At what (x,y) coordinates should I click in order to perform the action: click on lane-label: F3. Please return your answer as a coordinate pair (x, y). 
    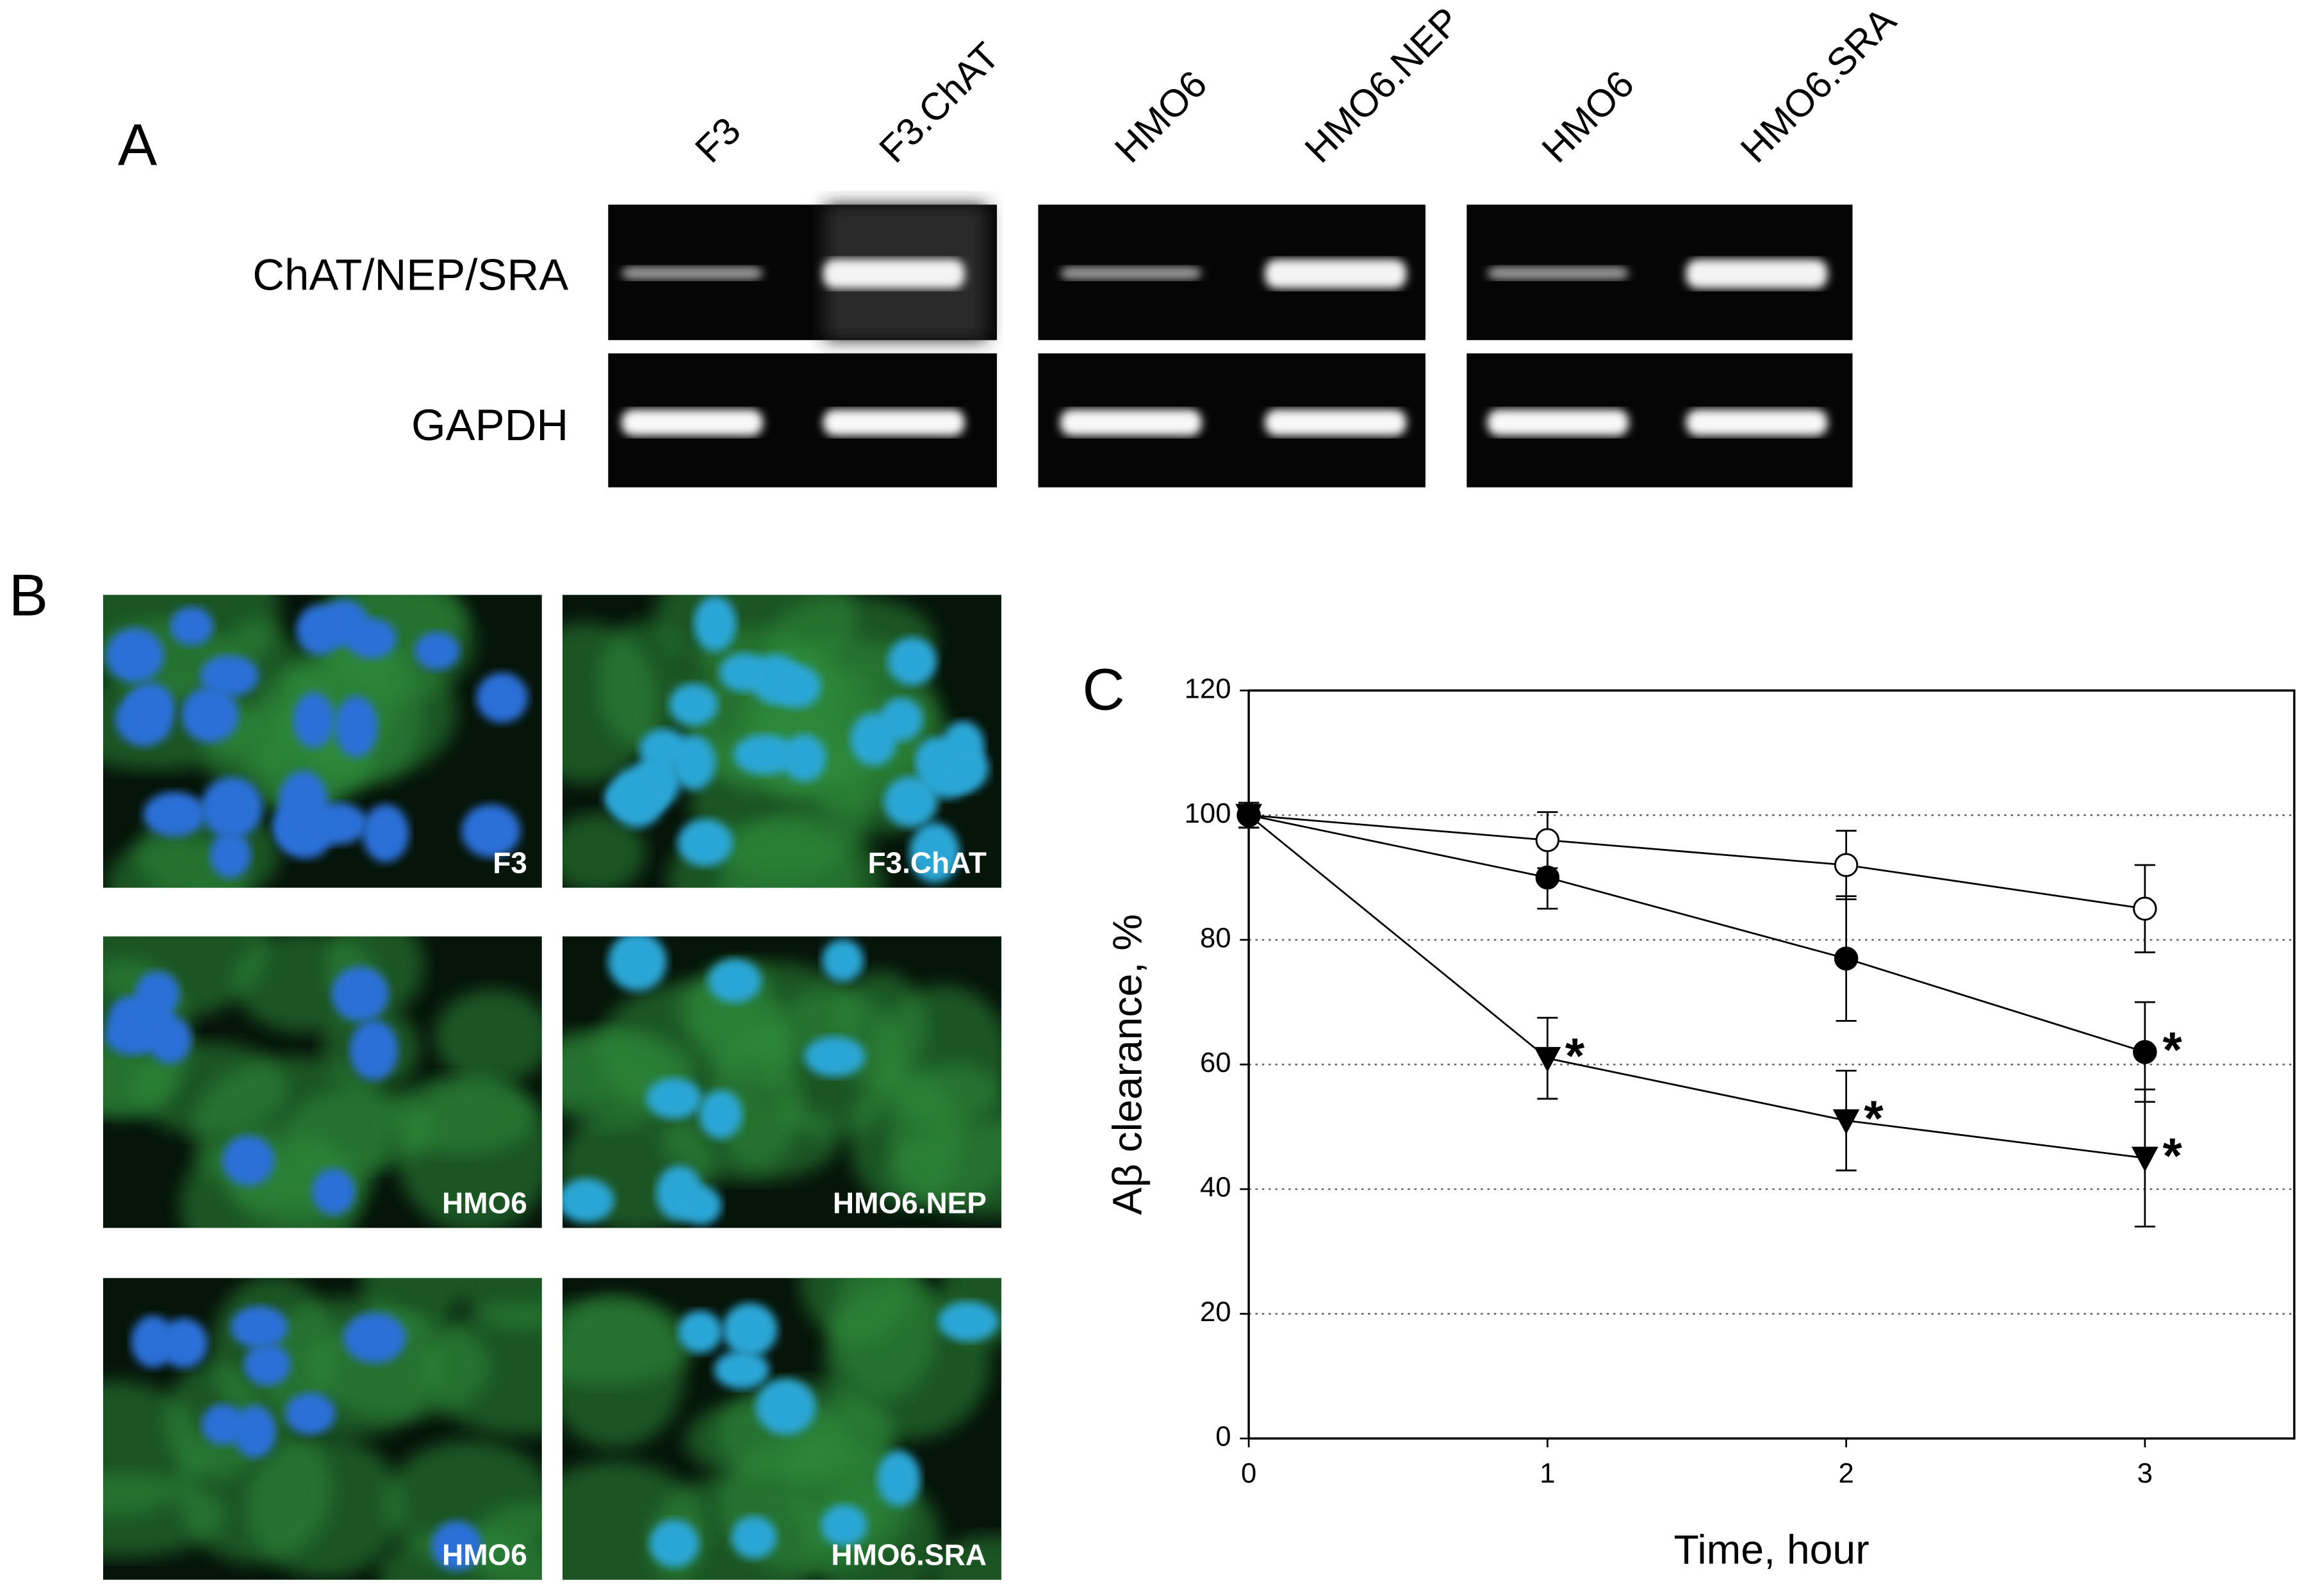
    Looking at the image, I should click on (718, 140).